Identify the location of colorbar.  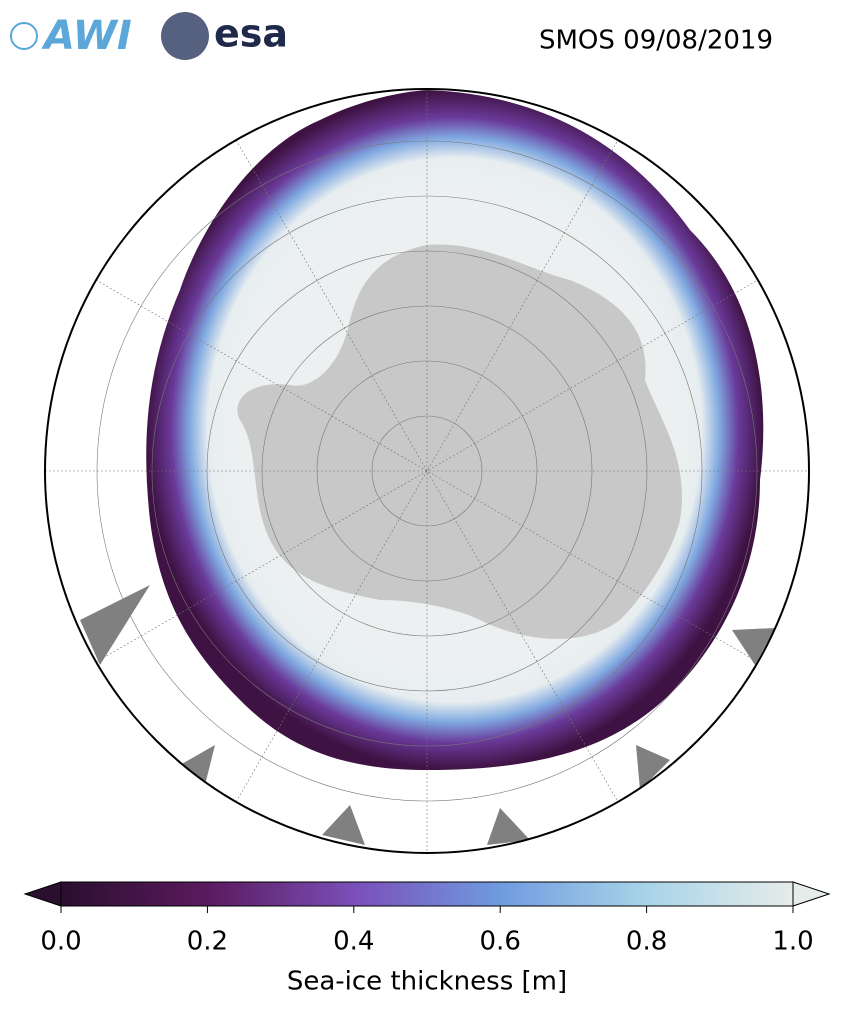
(427, 897).